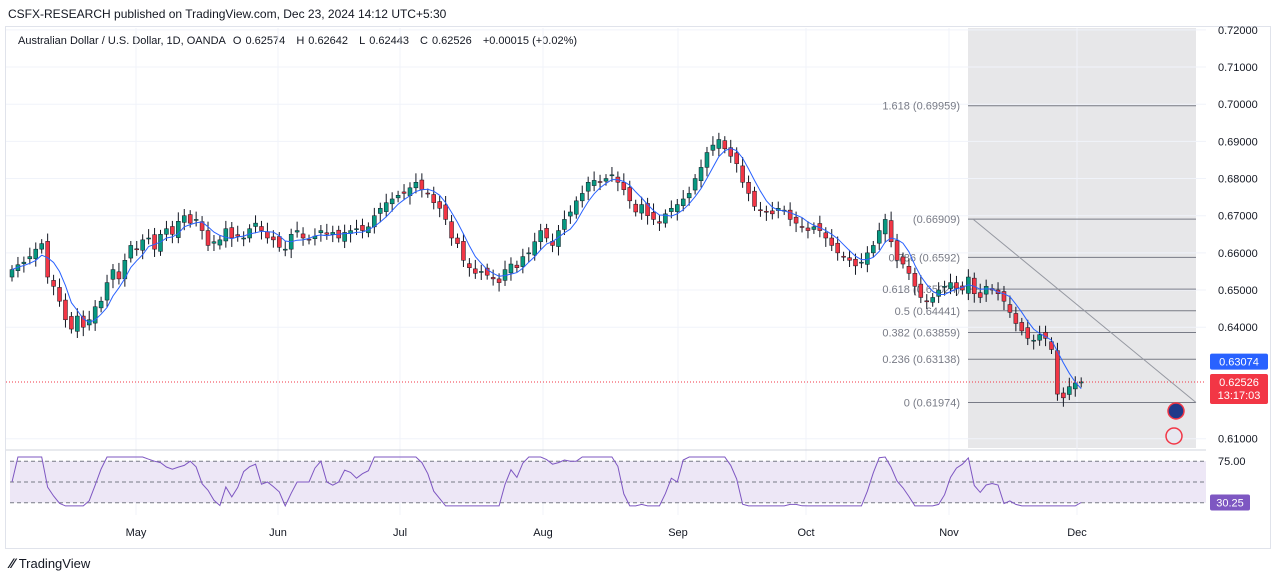  Describe the element at coordinates (1239, 396) in the screenshot. I see `countdown-label: 13:17:03` at that location.